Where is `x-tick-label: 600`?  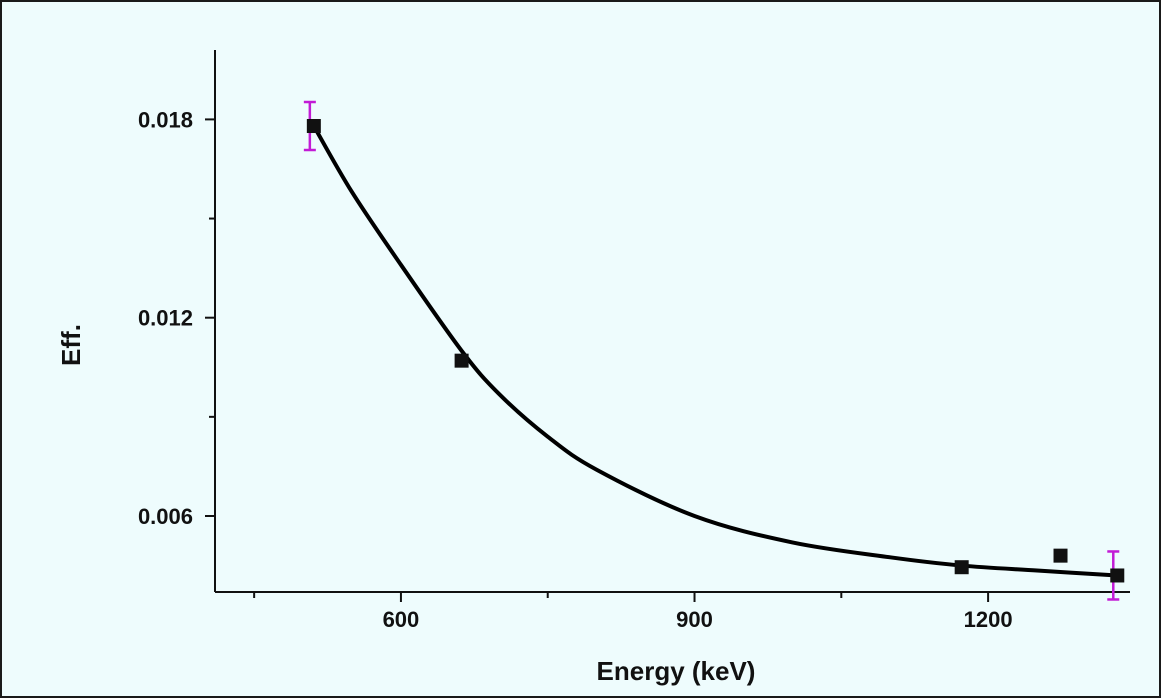
x-tick-label: 600 is located at coordinates (401, 619).